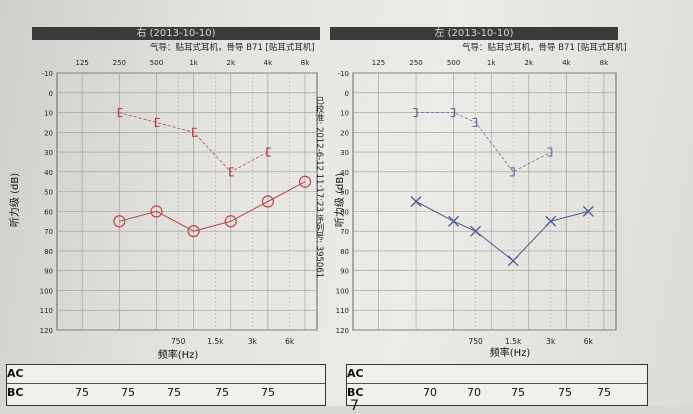  I want to click on left-ac-label: AC, so click(355, 373).